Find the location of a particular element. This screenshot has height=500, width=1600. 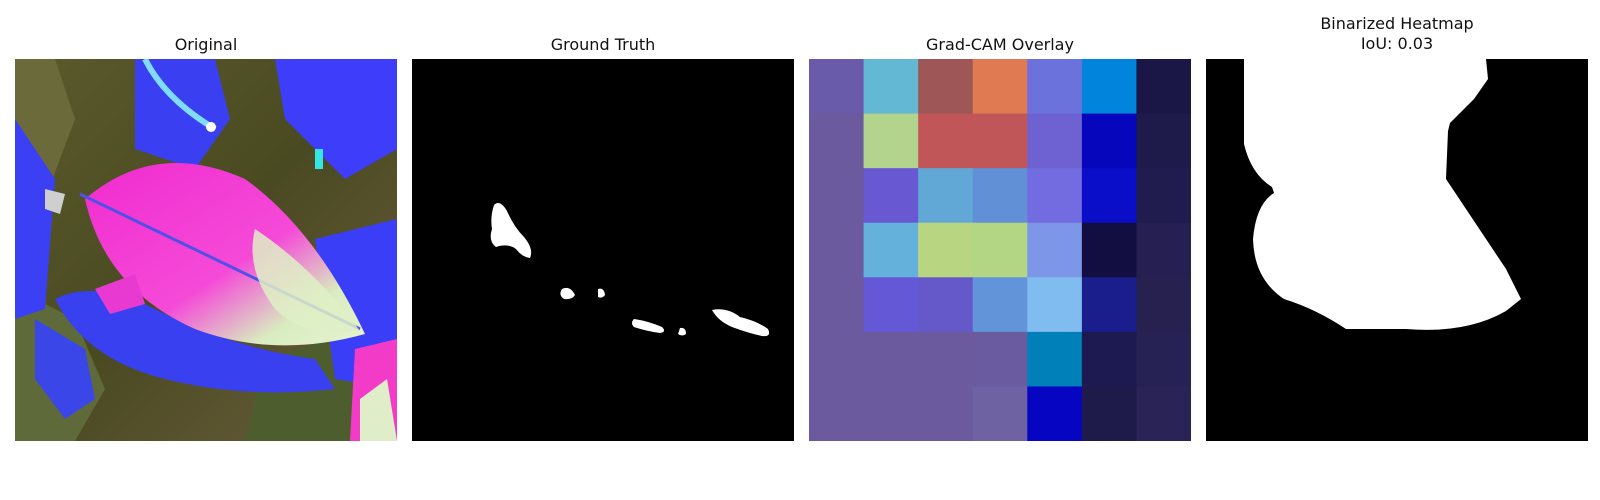

iou-score: IoU: 0.03 is located at coordinates (1397, 43).